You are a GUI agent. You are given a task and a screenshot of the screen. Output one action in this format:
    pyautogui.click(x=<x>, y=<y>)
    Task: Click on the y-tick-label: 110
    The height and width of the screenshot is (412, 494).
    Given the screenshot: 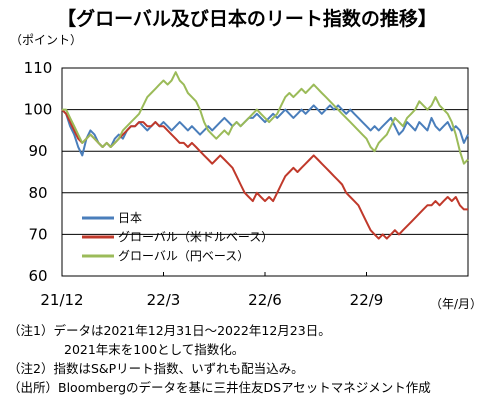 What is the action you would take?
    pyautogui.click(x=38, y=68)
    